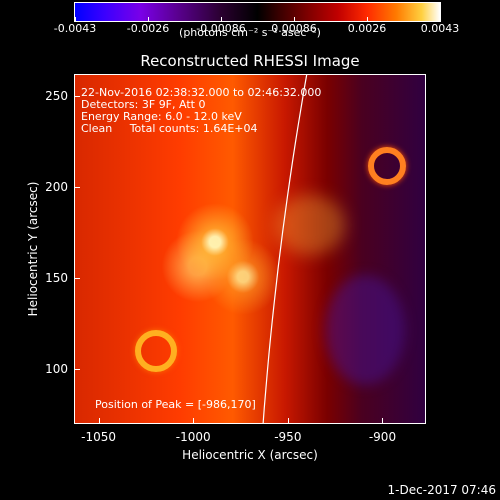 This screenshot has width=500, height=500. Describe the element at coordinates (250, 455) in the screenshot. I see `x-axis-label: Heliocentric X (arcsec)` at that location.